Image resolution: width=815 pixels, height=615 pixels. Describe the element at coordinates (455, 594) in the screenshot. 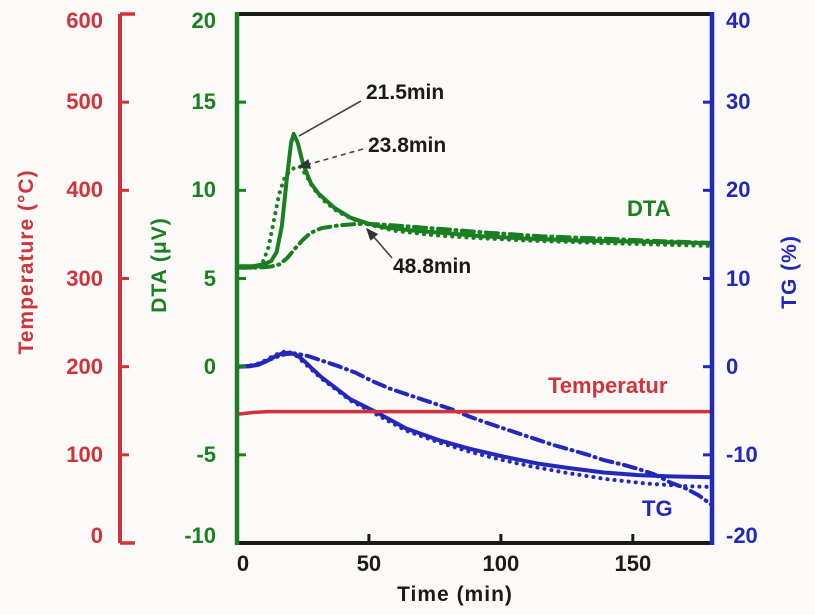

I see `time-axis-title: Time (min)` at that location.